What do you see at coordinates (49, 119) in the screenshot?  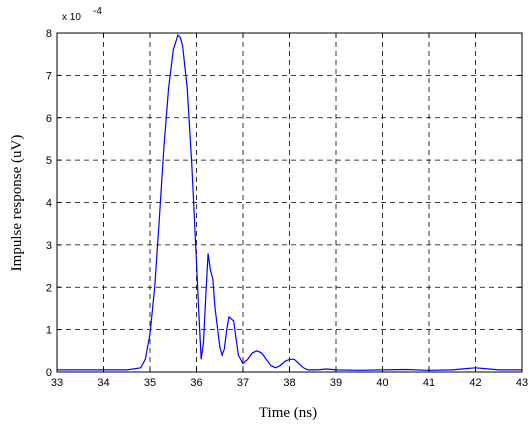 I see `y-tick-label: 6` at bounding box center [49, 119].